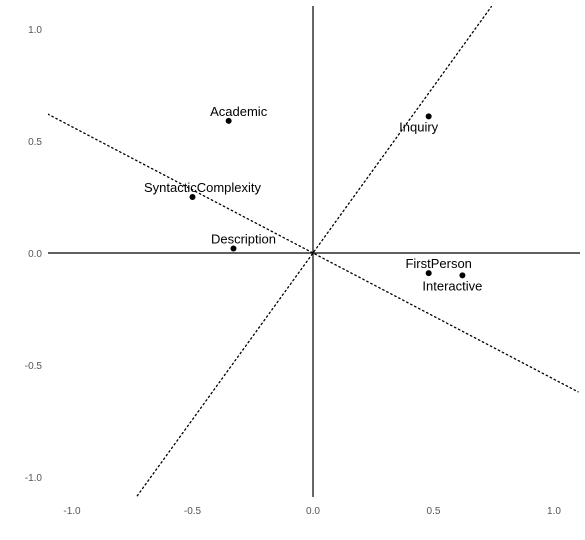 This screenshot has width=585, height=540. What do you see at coordinates (243, 239) in the screenshot?
I see `point-label-description: Description` at bounding box center [243, 239].